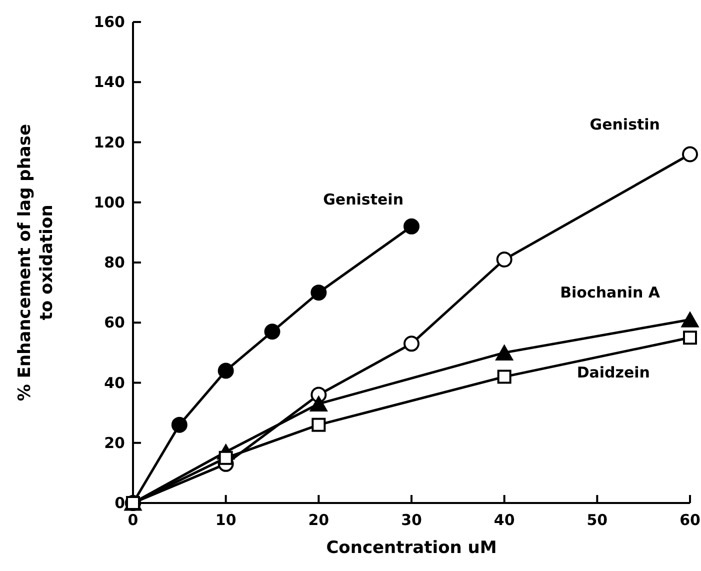  I want to click on y-tick-label: 80, so click(114, 263).